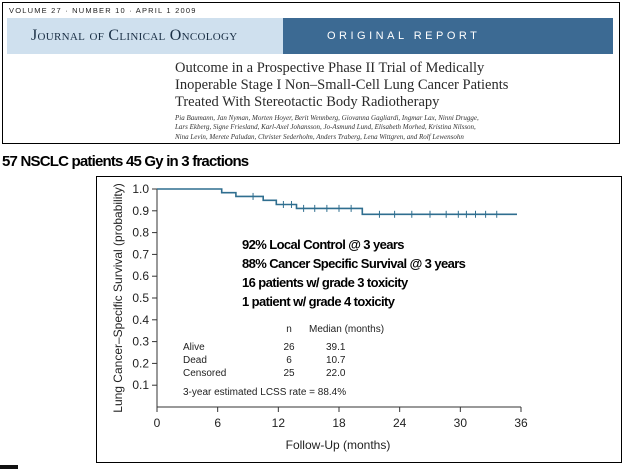  I want to click on x-axis-title: Follow-Up (months), so click(338, 445).